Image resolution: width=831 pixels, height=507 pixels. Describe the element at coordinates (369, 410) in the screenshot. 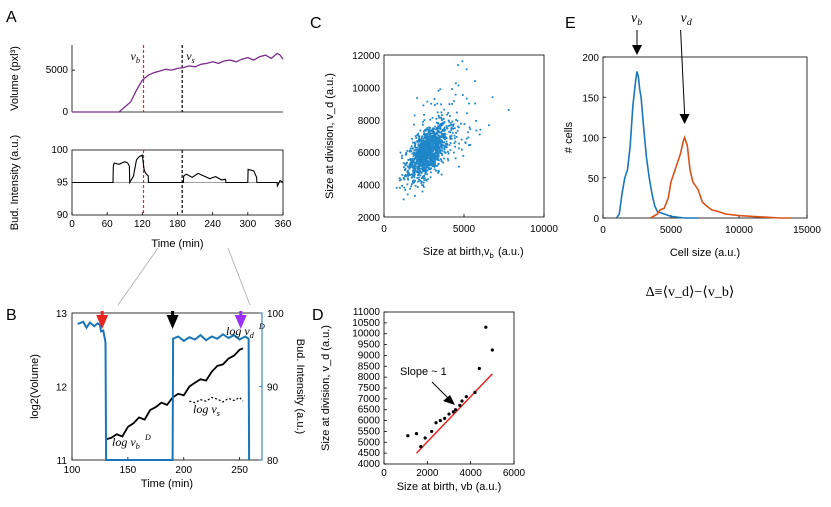

I see `y-tick-label: 6500` at that location.